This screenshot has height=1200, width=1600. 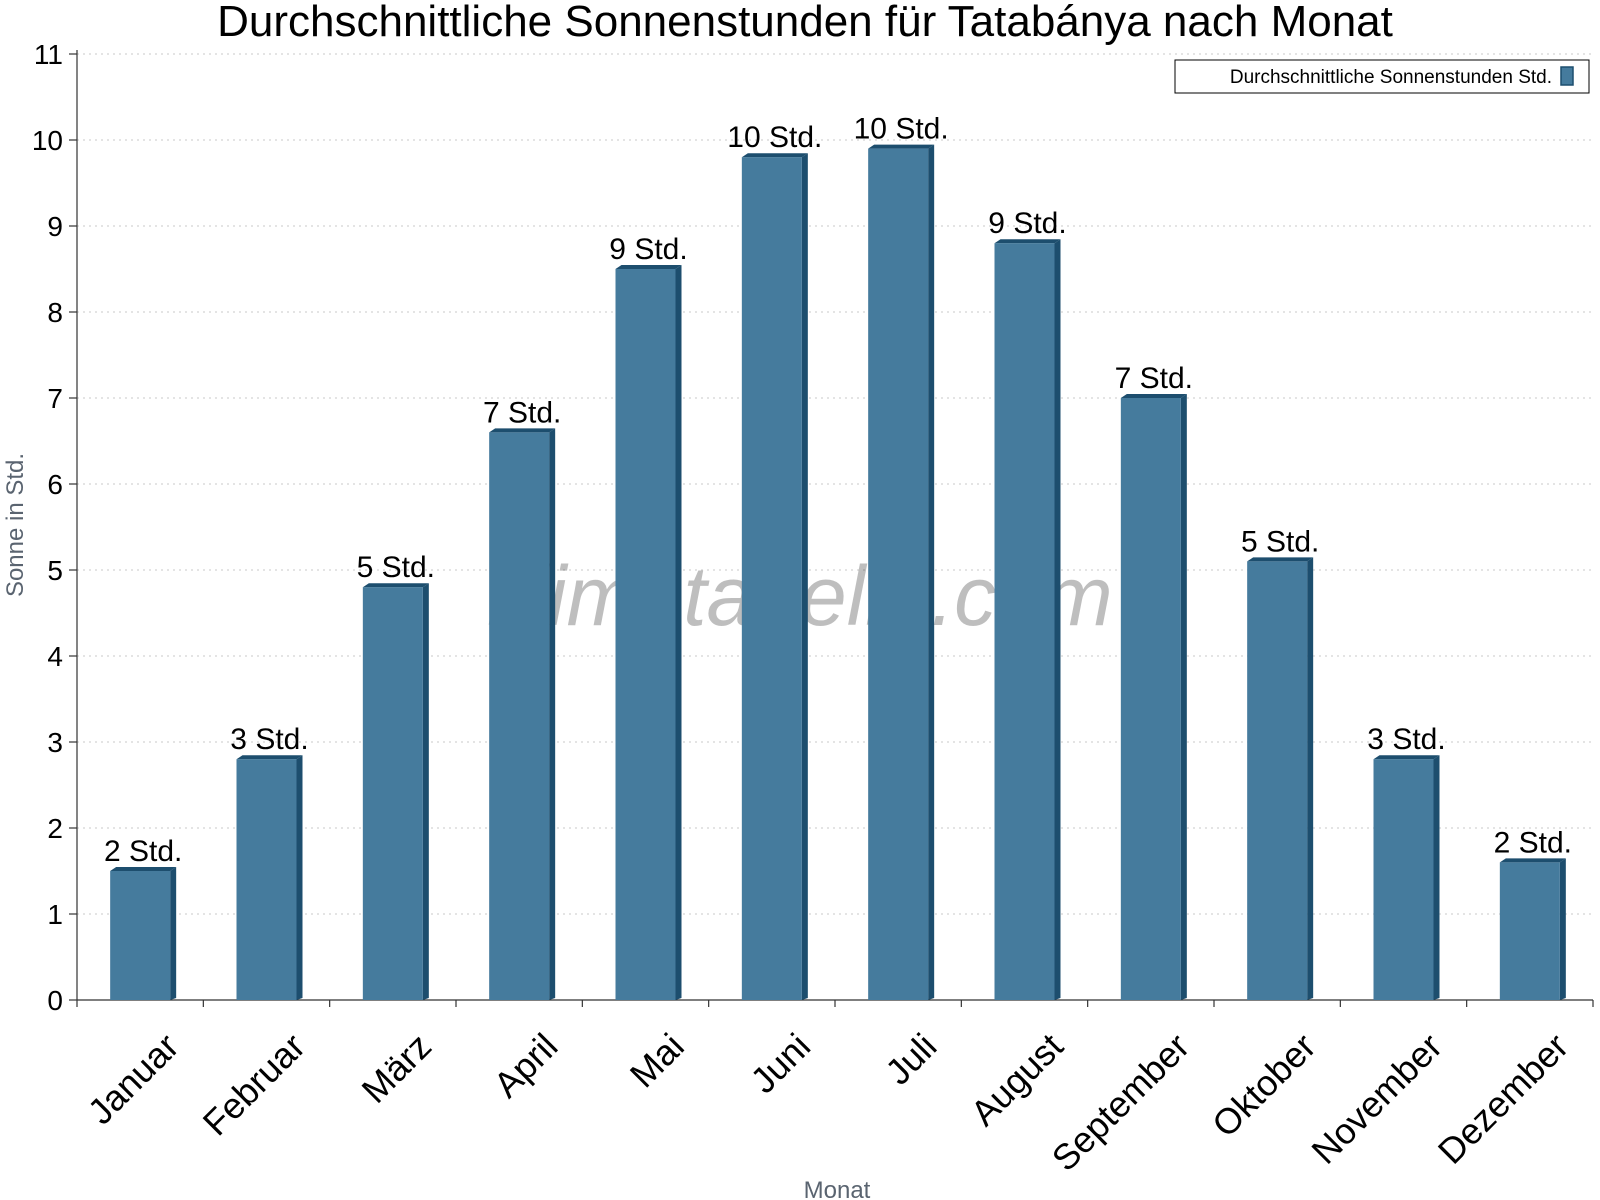 I want to click on y-tick-label: 2, so click(x=55, y=828).